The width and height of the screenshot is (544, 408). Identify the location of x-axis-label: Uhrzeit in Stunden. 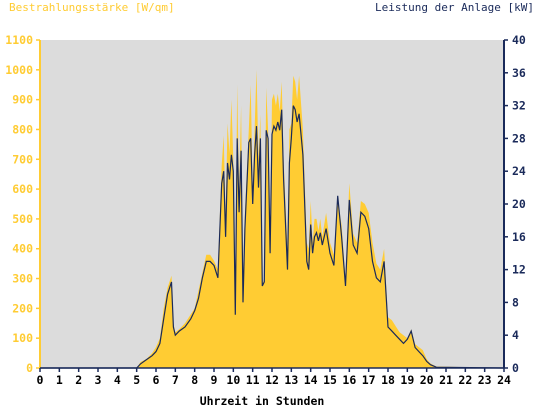
(262, 401).